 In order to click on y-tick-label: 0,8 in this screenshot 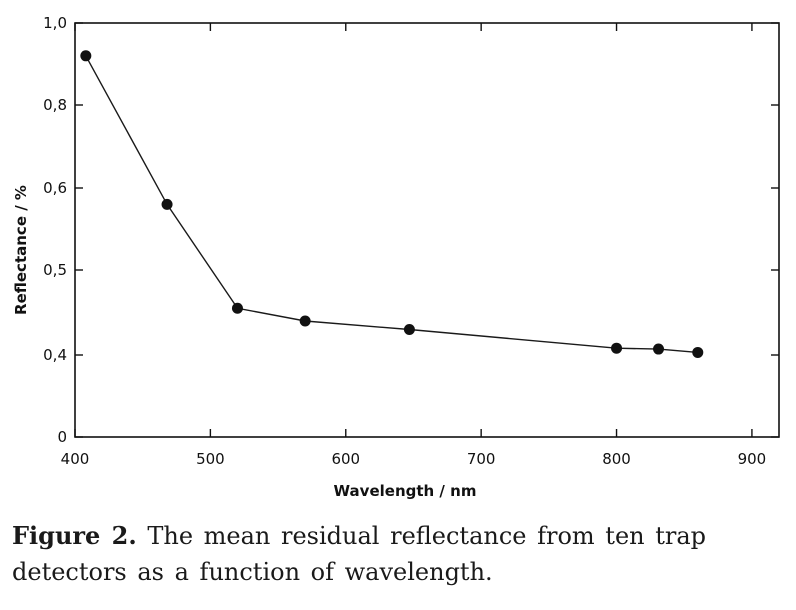, I will do `click(55, 105)`.